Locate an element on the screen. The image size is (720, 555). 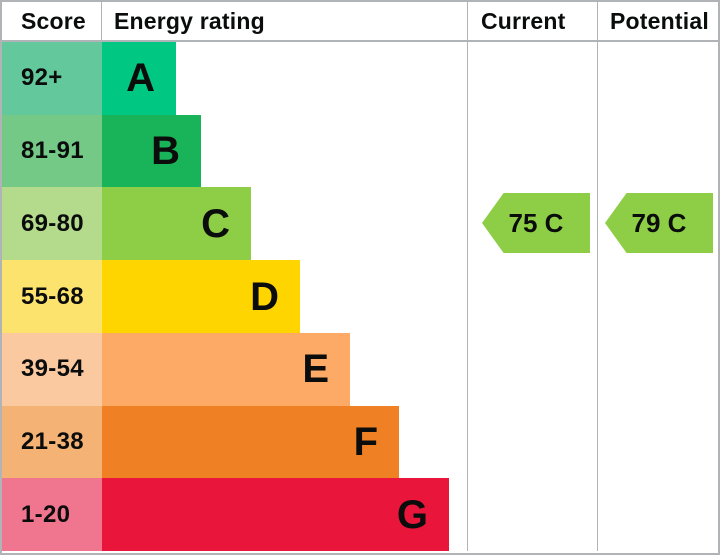
potential-rating-label: 79 C is located at coordinates (659, 222).